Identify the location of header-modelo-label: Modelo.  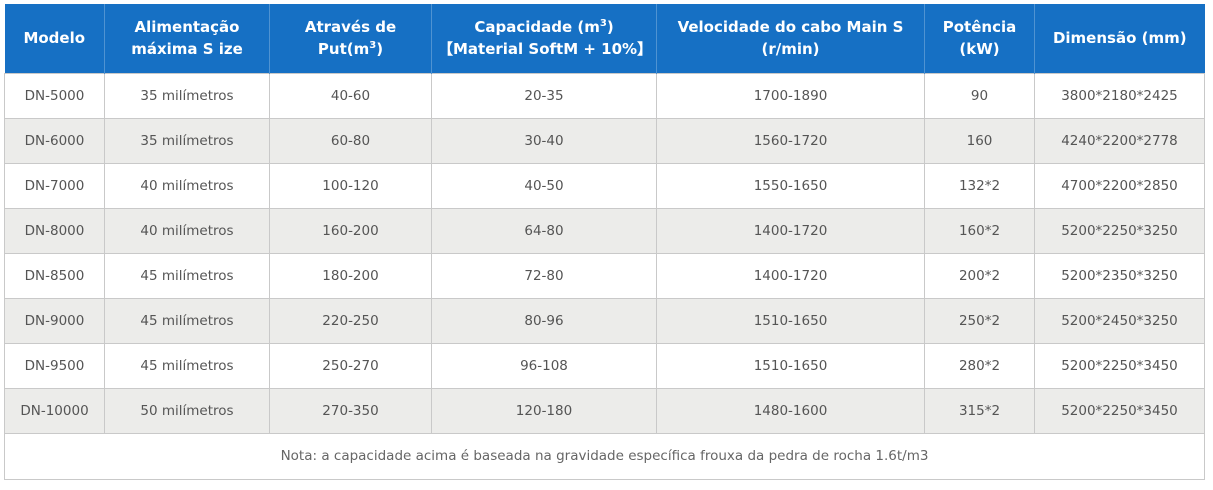
(54, 38).